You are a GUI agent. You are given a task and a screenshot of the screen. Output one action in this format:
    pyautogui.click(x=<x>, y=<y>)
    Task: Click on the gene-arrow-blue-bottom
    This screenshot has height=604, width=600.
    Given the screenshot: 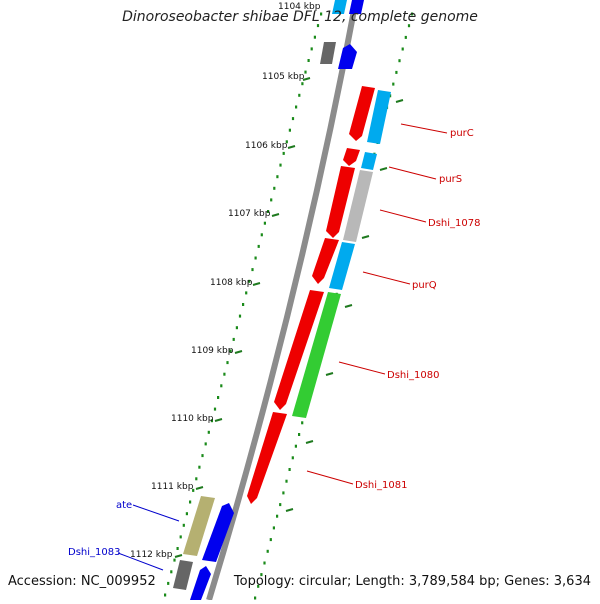 What is the action you would take?
    pyautogui.click(x=200, y=583)
    